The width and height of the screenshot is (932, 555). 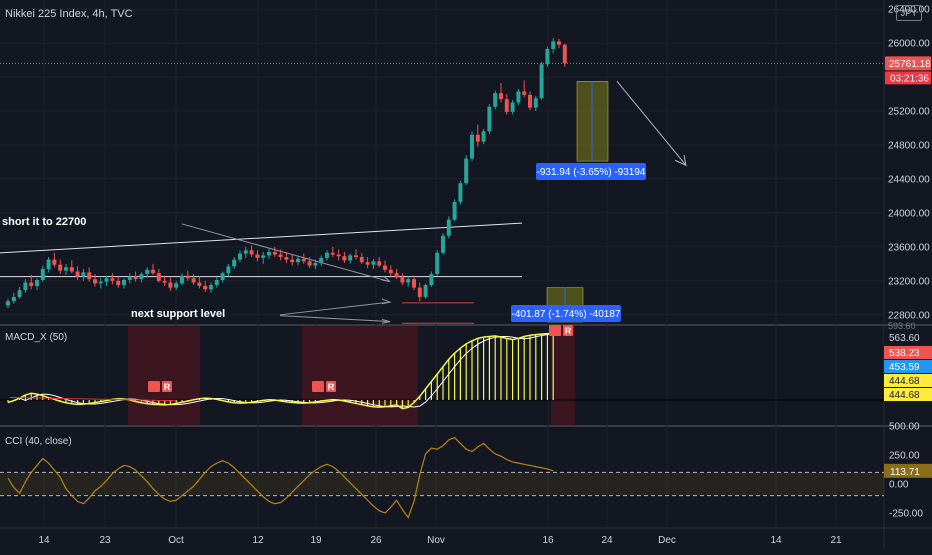 I want to click on time-tick-label: 19, so click(x=316, y=540).